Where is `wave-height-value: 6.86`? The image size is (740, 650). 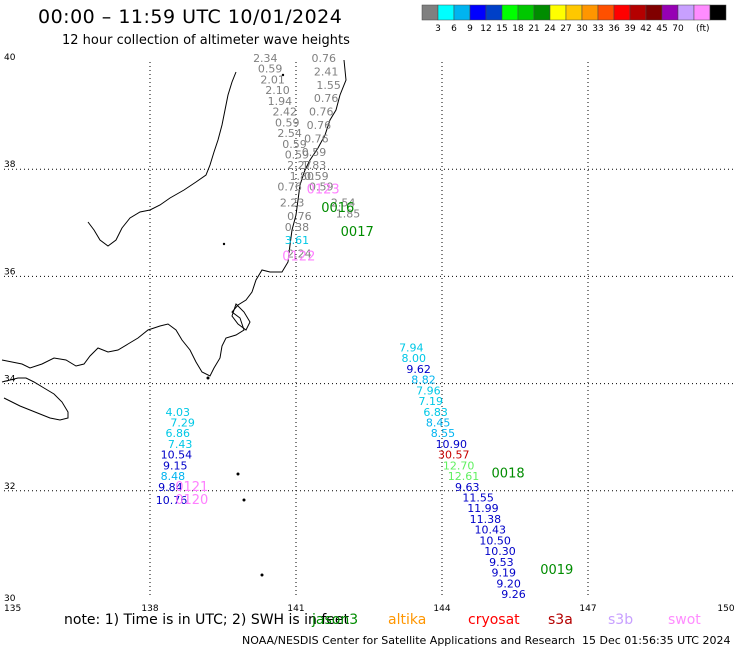
wave-height-value: 6.86 is located at coordinates (177, 433).